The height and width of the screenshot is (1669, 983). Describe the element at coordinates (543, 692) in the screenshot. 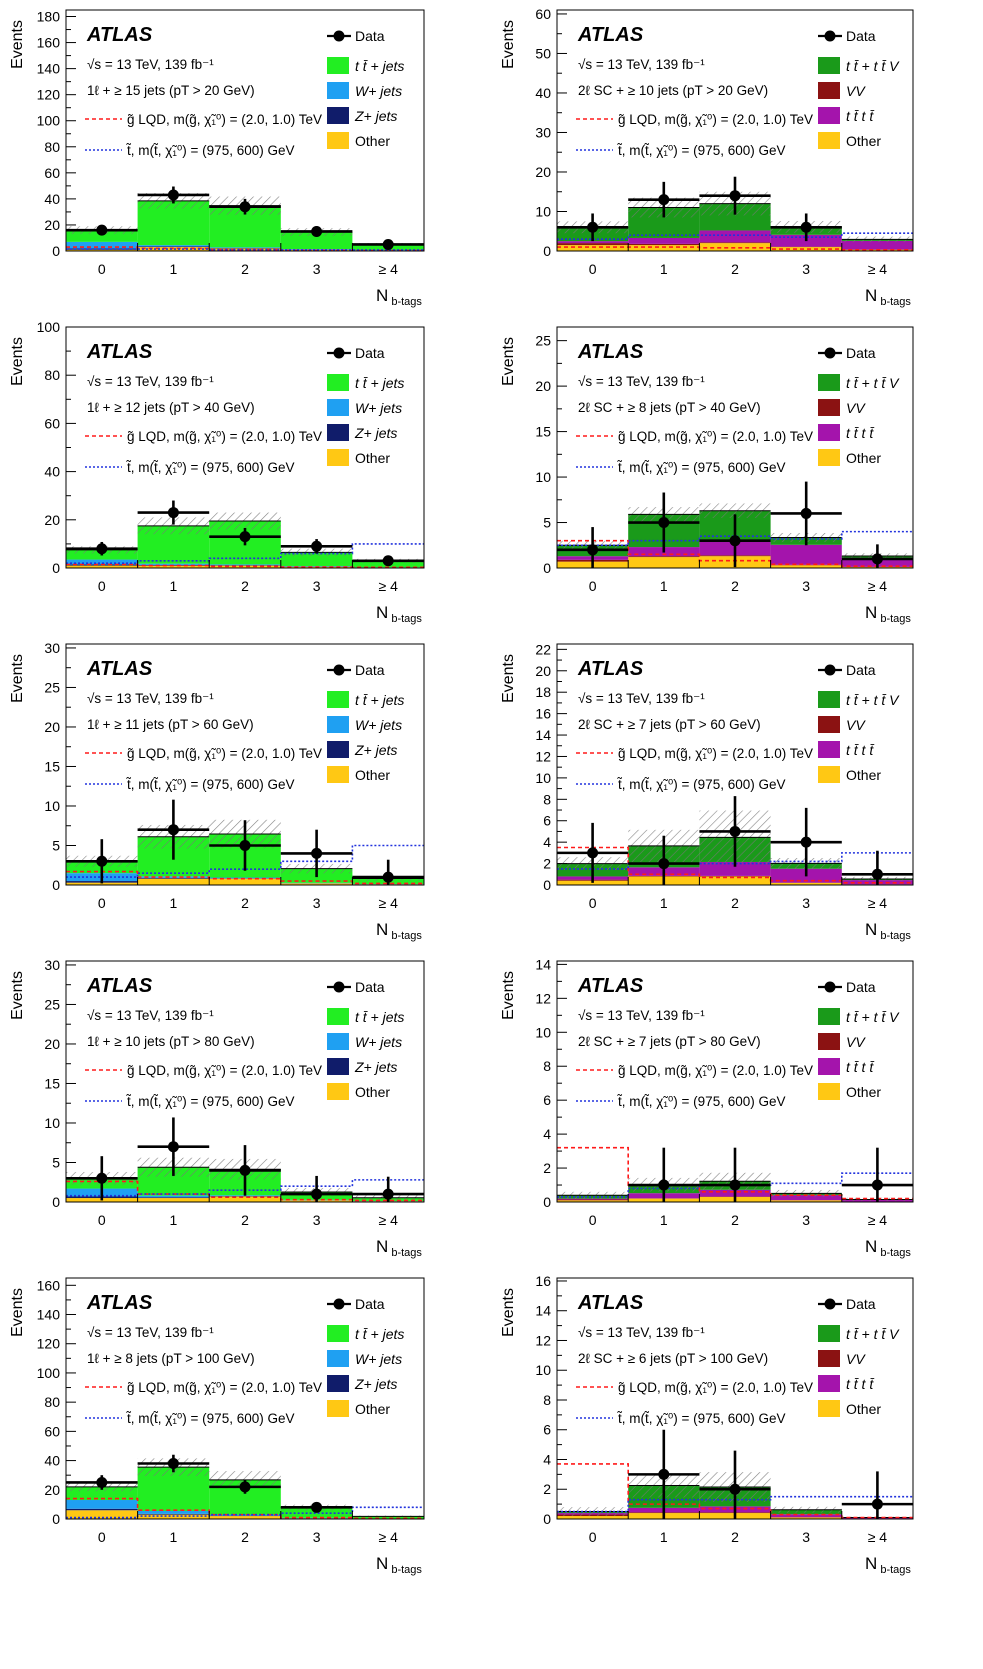

I see `y-tick-label: 18` at that location.